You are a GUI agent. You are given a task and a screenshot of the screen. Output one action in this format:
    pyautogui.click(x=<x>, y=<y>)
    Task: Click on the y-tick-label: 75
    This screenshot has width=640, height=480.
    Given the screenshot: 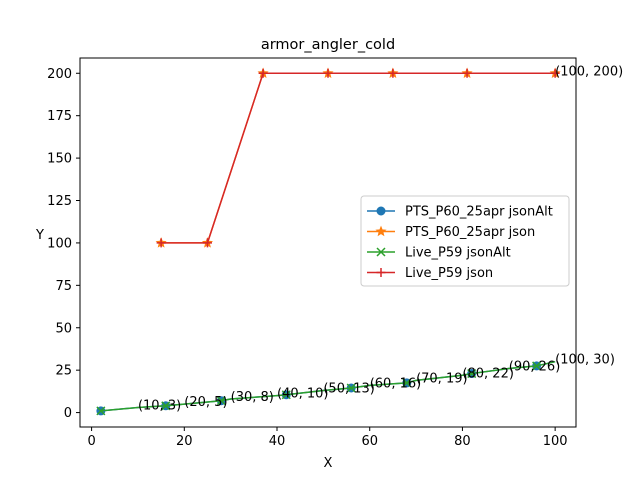 What is the action you would take?
    pyautogui.click(x=63, y=286)
    